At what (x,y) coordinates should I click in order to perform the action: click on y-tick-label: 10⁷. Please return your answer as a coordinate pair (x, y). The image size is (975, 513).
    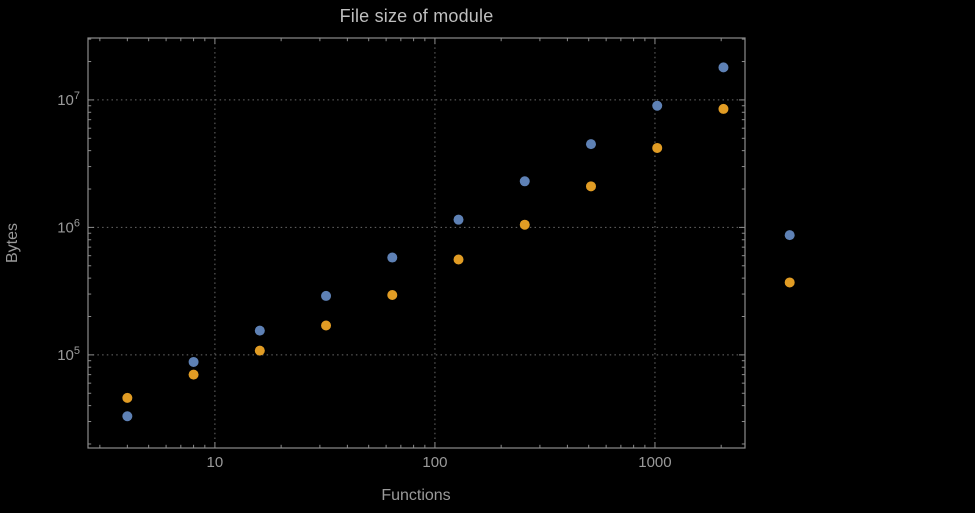
    Looking at the image, I should click on (68, 99).